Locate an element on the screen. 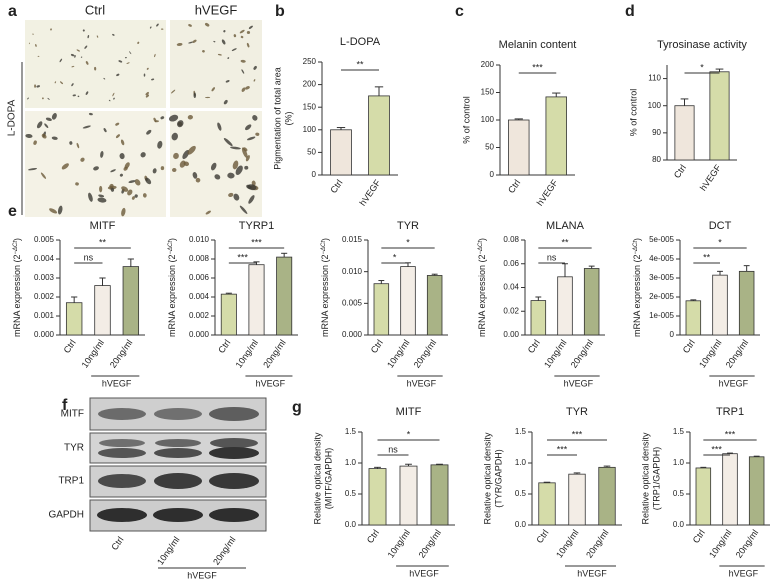 This screenshot has height=582, width=781. y-tick-label: 3e-005 is located at coordinates (661, 277).